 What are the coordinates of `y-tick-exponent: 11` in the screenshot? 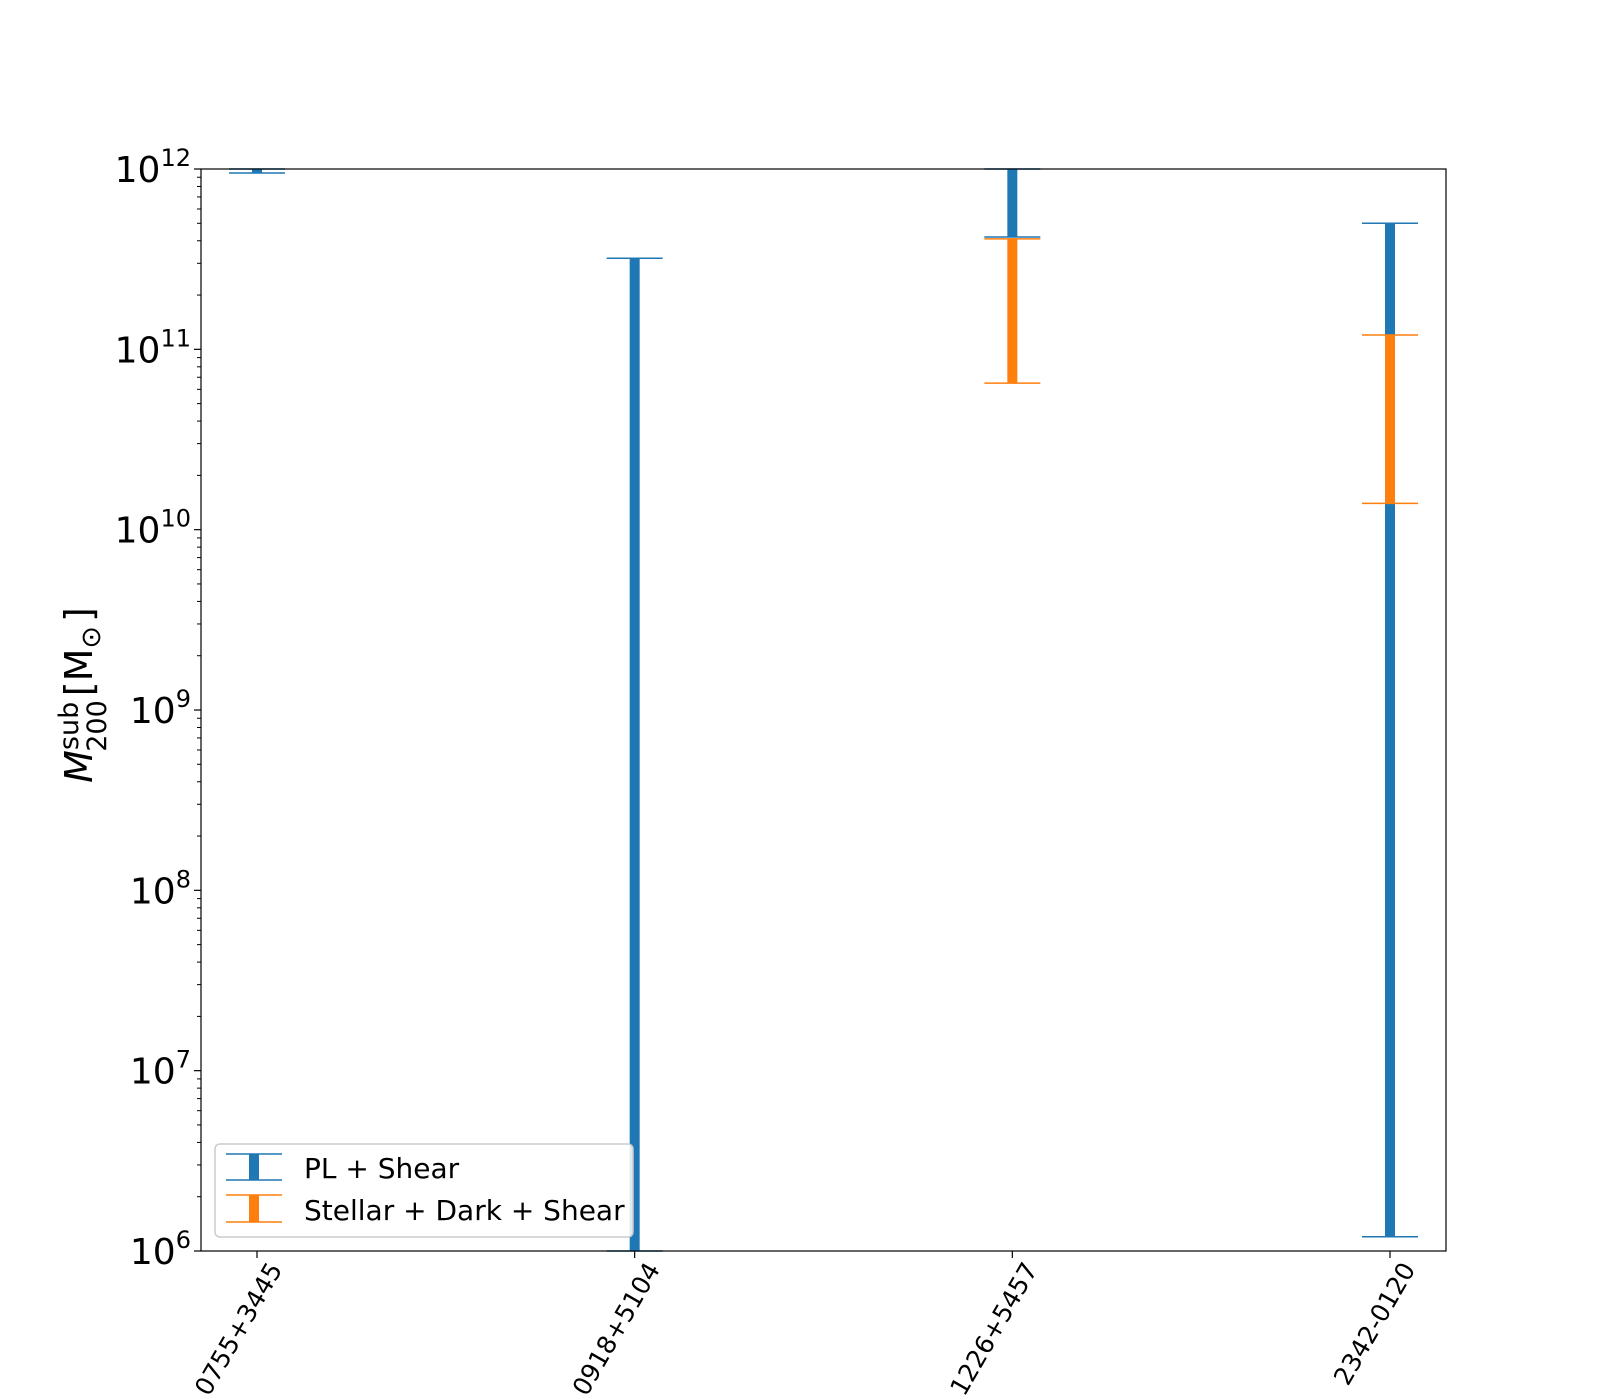 It's located at (175, 338).